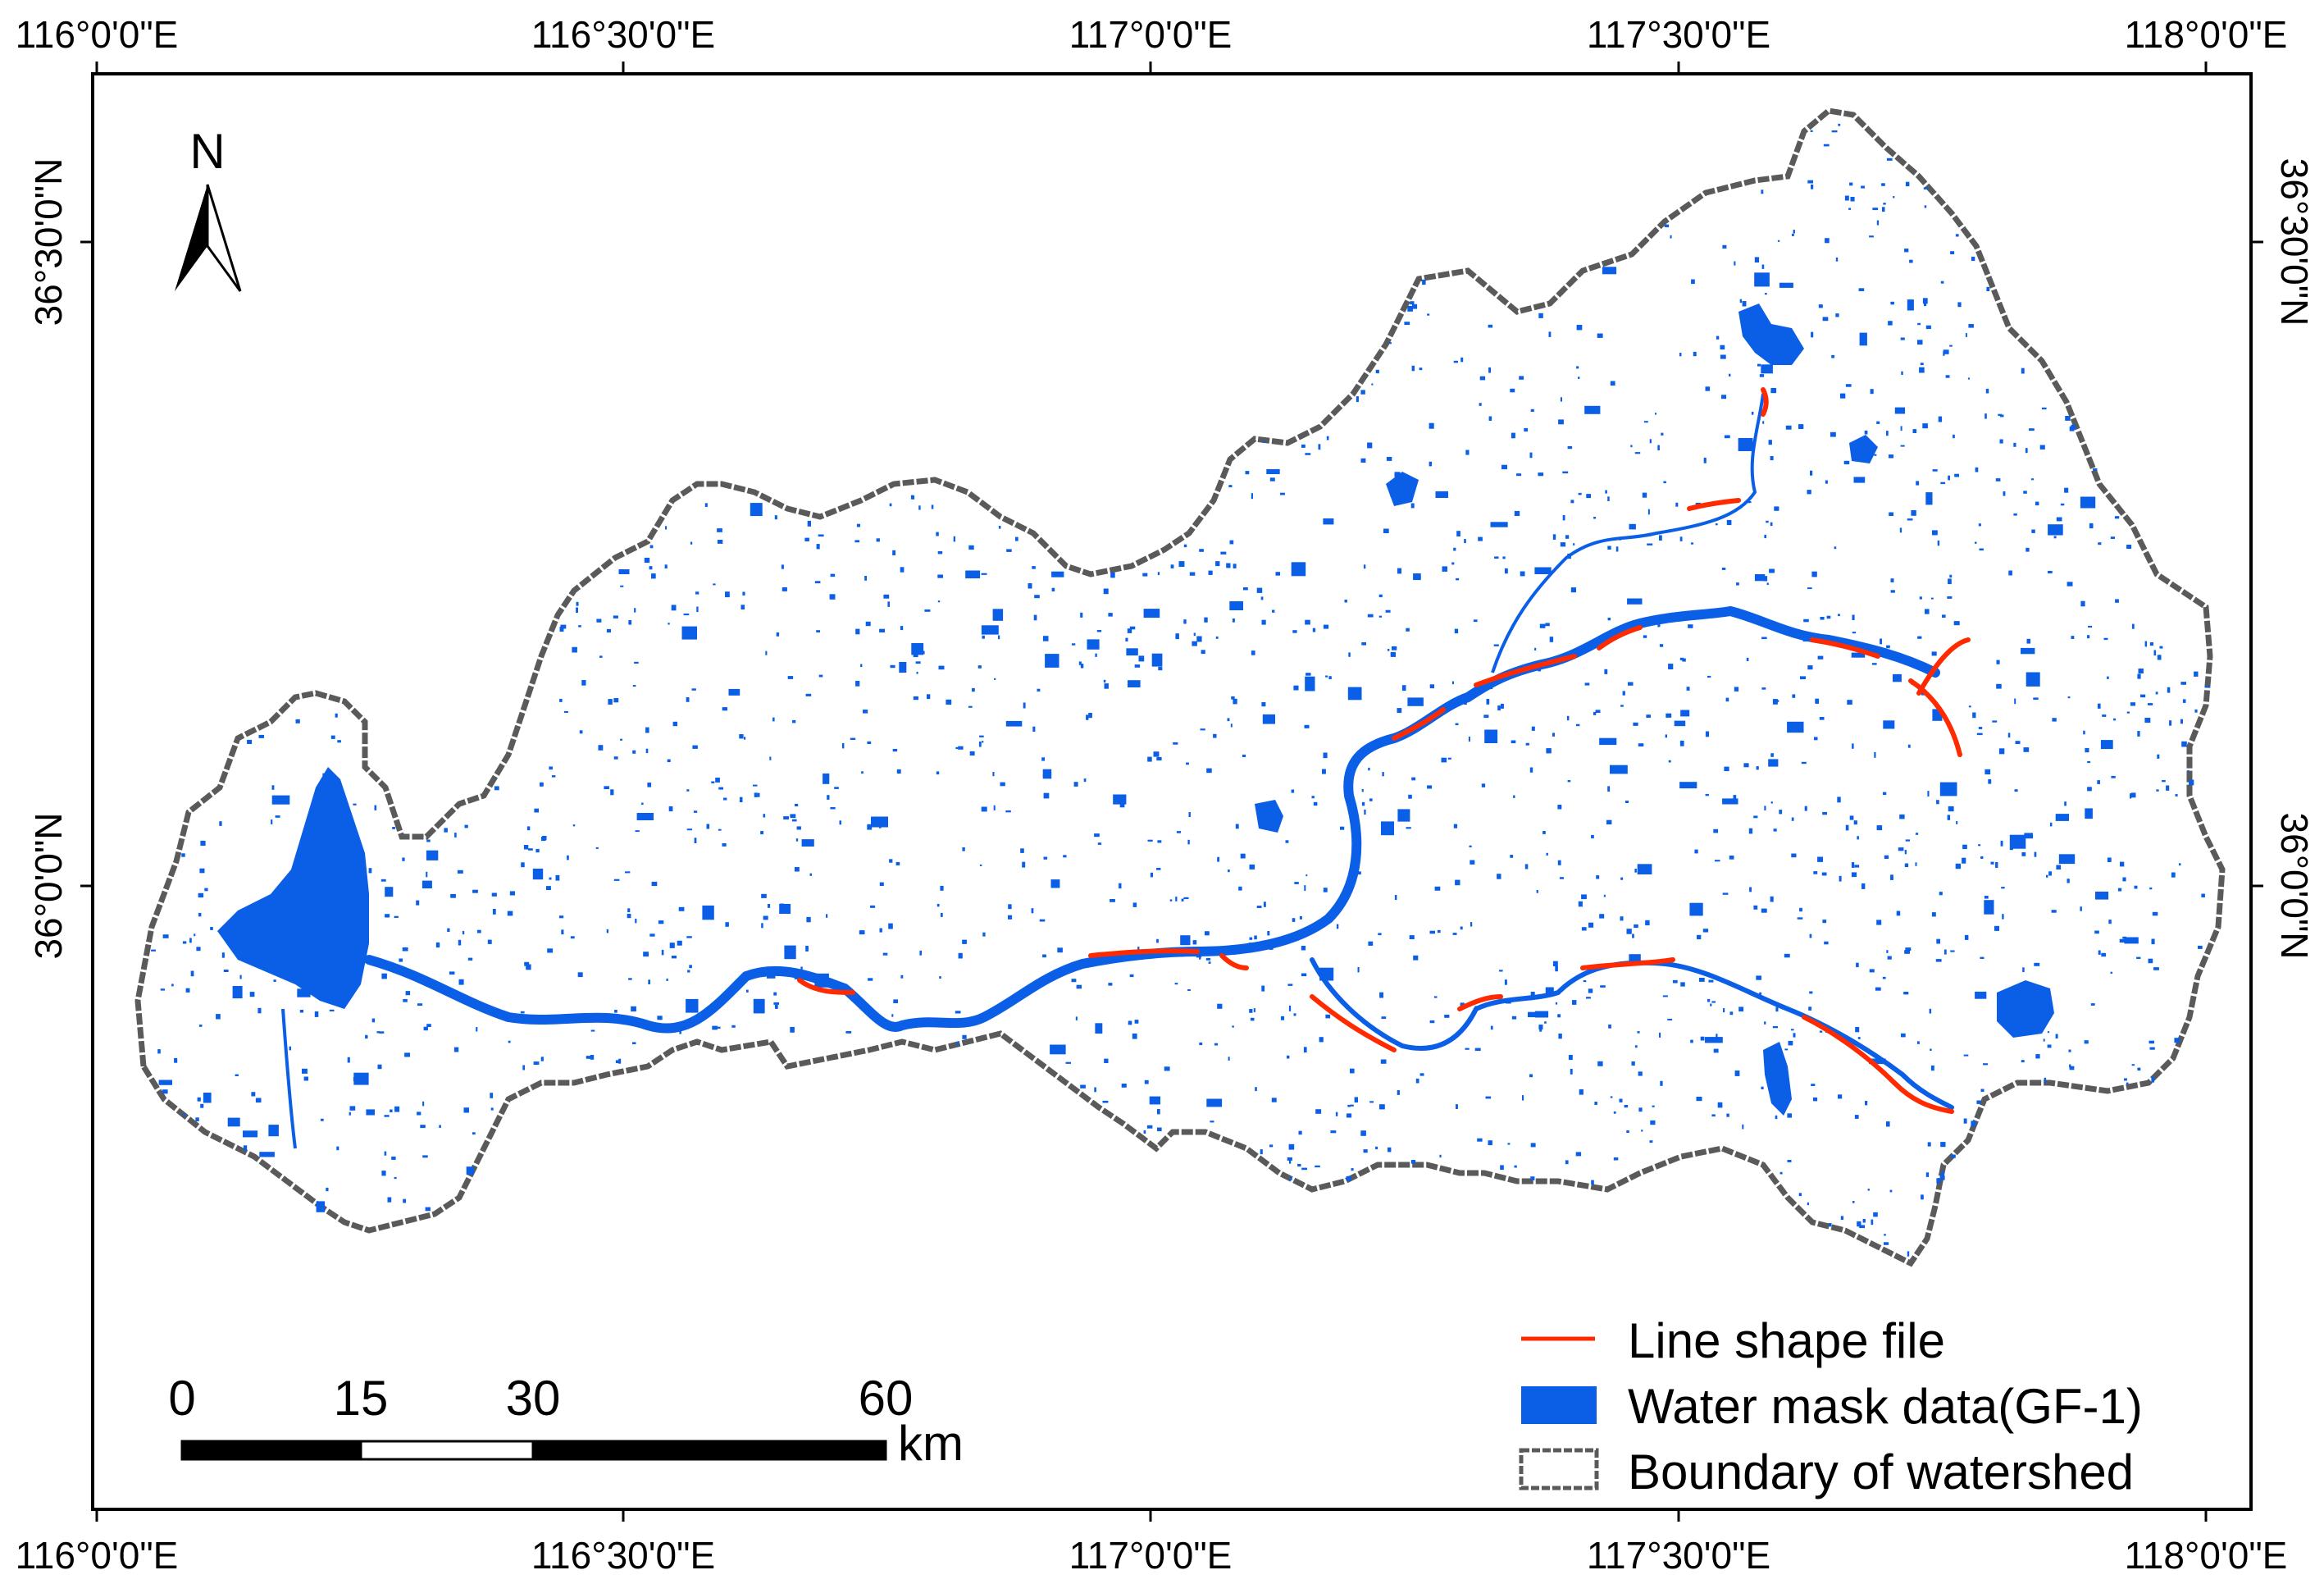  I want to click on north-arrow-right-half, so click(224, 238).